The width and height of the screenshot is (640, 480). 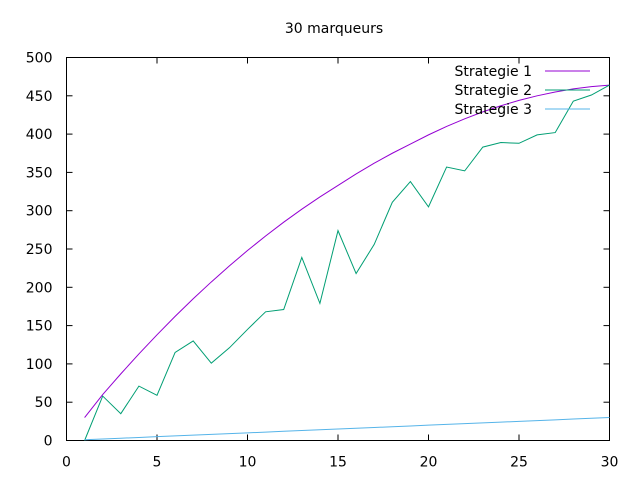 What do you see at coordinates (248, 463) in the screenshot?
I see `x-tick-label: 10` at bounding box center [248, 463].